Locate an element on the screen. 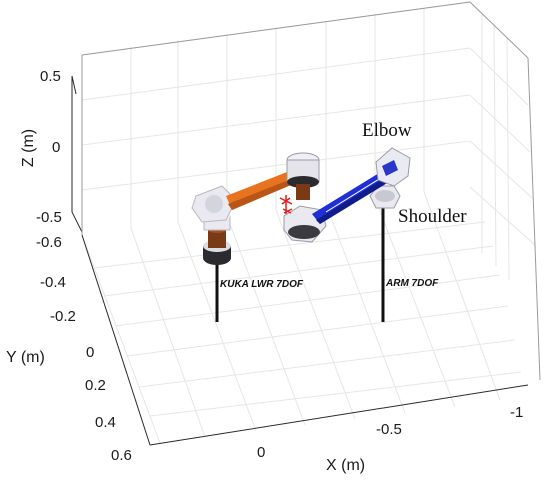 Image resolution: width=550 pixels, height=481 pixels. y-axis-title: Y (m) is located at coordinates (25, 357).